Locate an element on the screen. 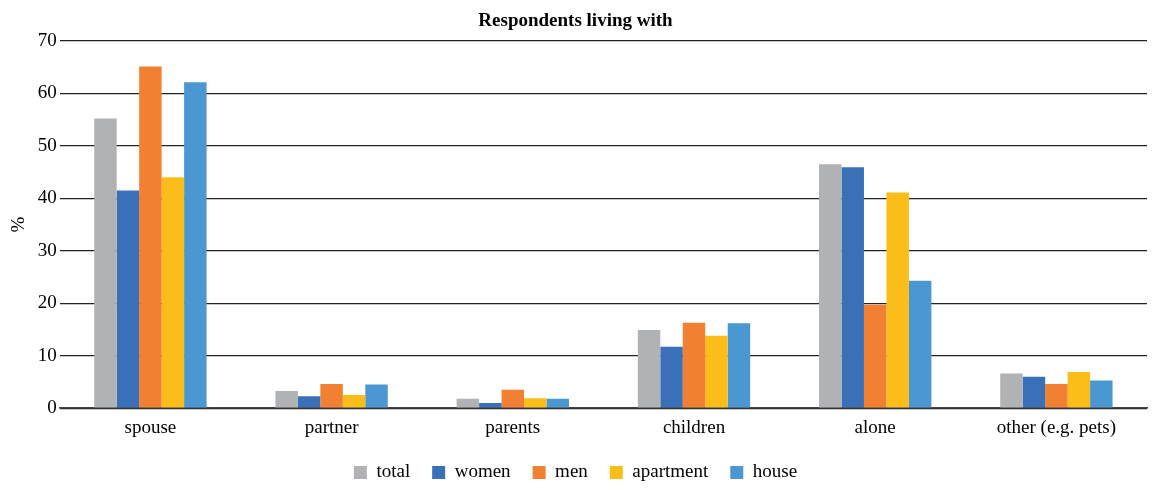 The image size is (1157, 492). y-tick-label: 70 is located at coordinates (47, 39).